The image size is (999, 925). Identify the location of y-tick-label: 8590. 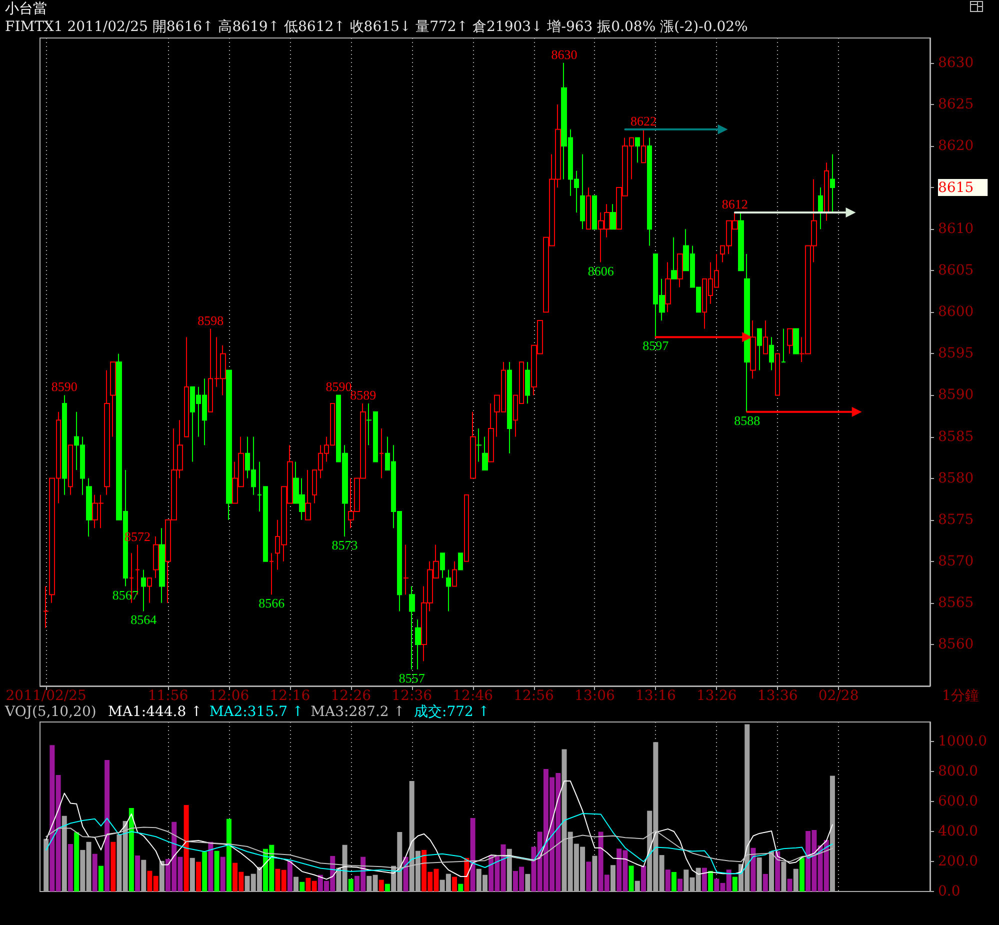
(956, 395).